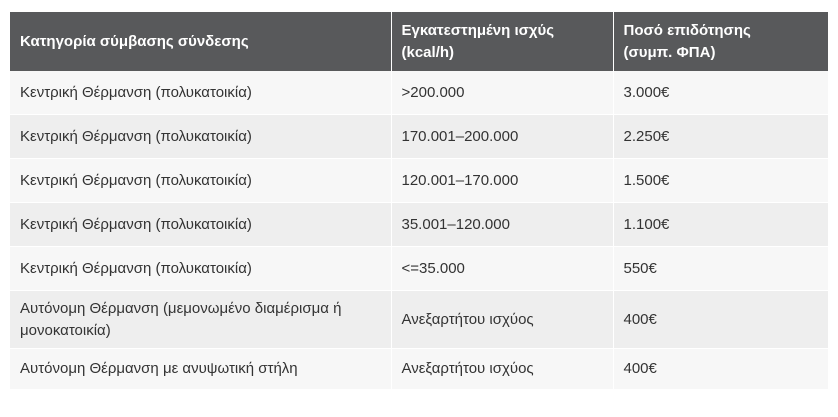 This screenshot has width=838, height=417. What do you see at coordinates (720, 180) in the screenshot?
I see `cell-amount: 1.500€` at bounding box center [720, 180].